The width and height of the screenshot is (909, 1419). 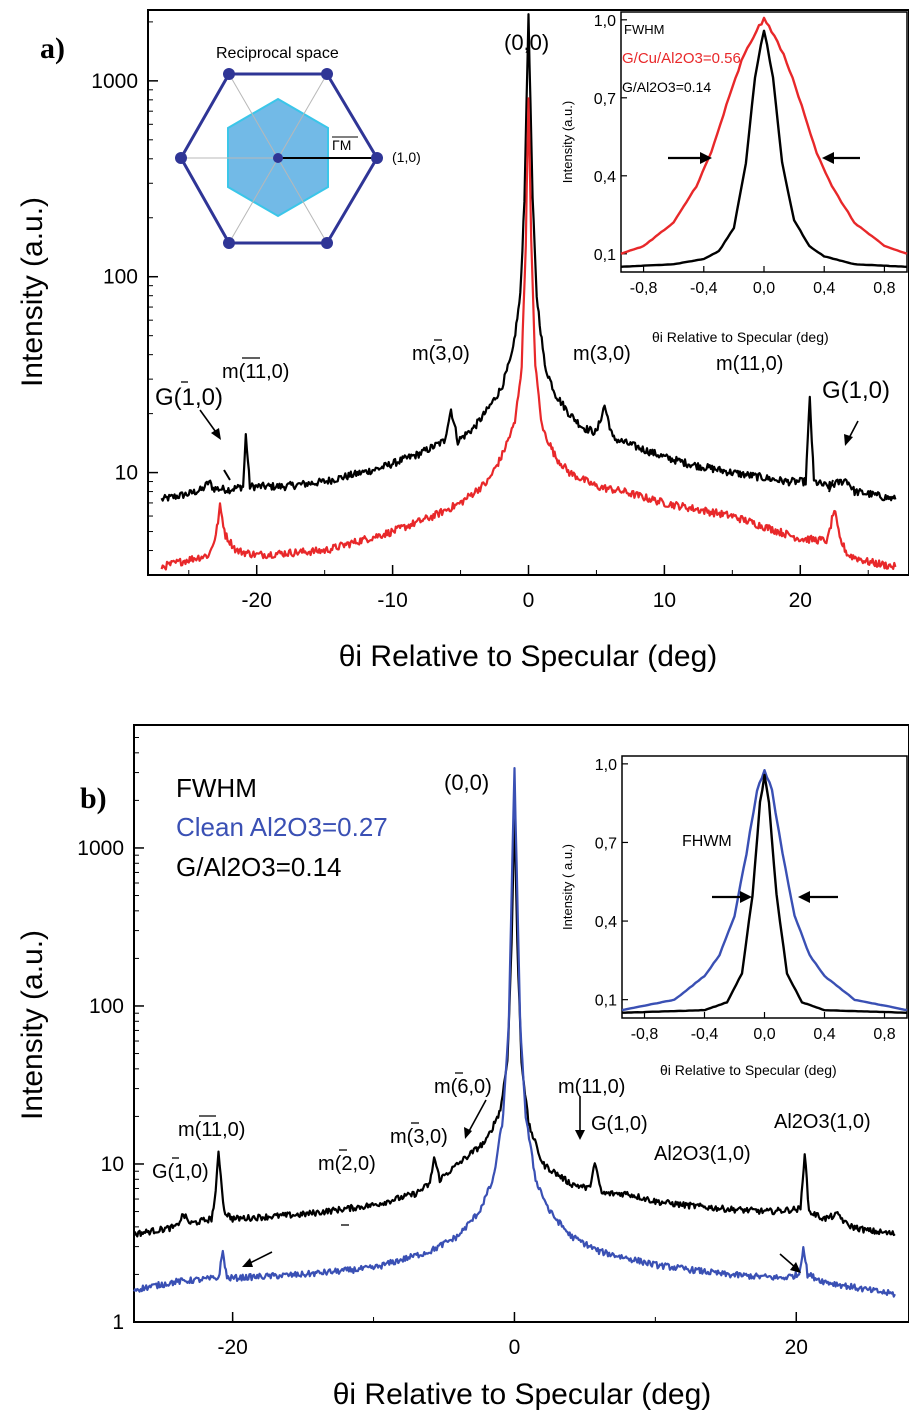 I want to click on annot-b-m6bar: m(2,0), so click(x=347, y=1164).